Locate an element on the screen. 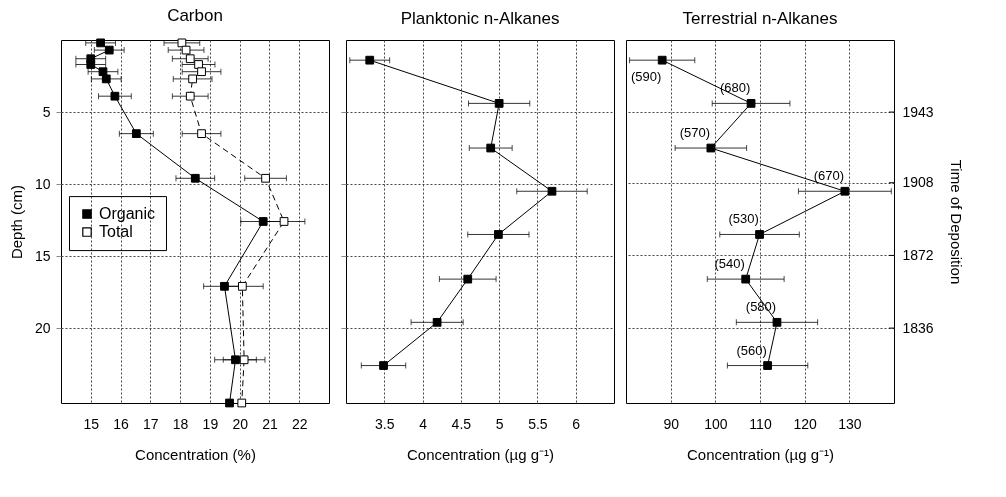  y2-axis-title: Time of Deposition is located at coordinates (956, 222).